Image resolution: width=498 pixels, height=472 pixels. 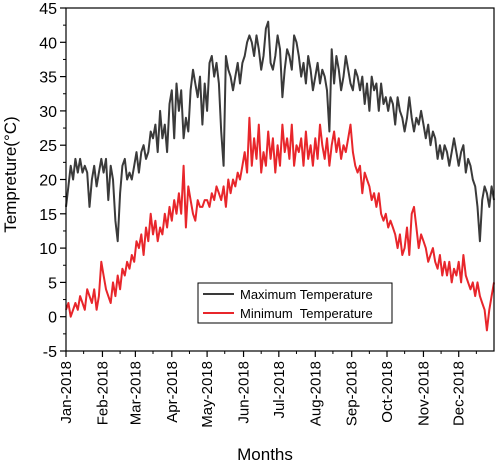 What do you see at coordinates (50, 352) in the screenshot?
I see `y-tick-label: -5` at bounding box center [50, 352].